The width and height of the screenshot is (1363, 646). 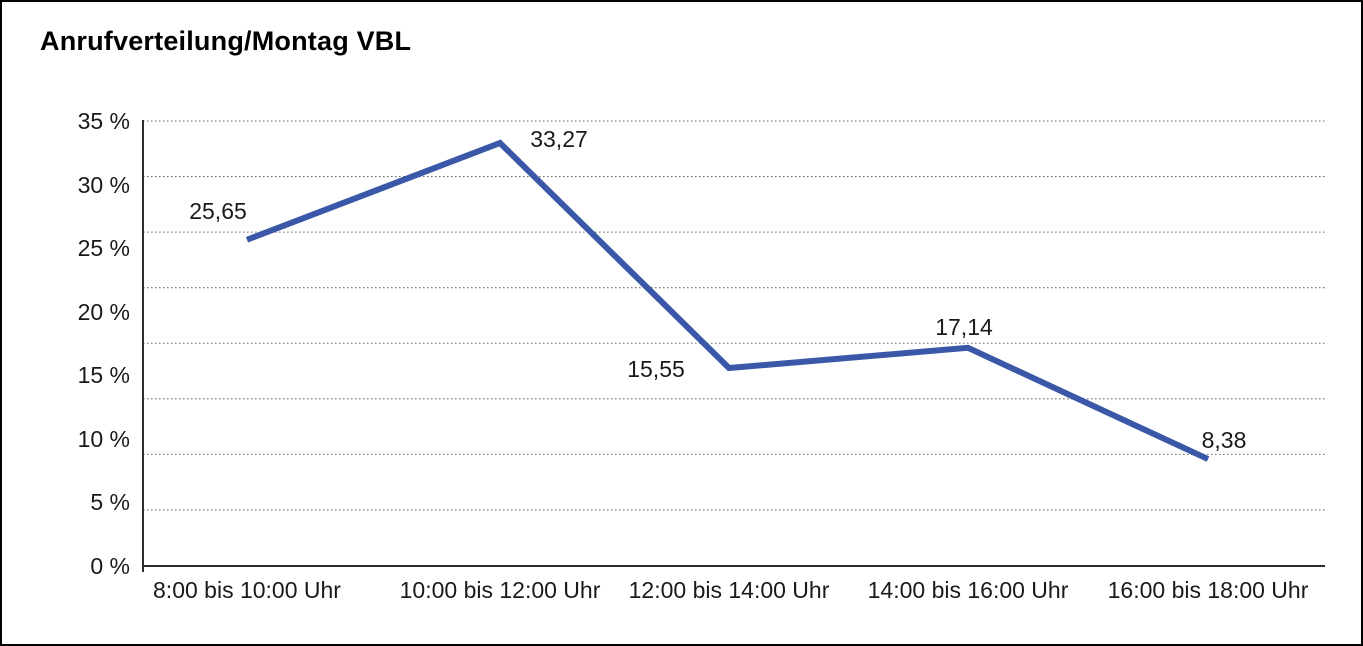 What do you see at coordinates (500, 590) in the screenshot?
I see `x-axis-category-label: 10:00 bis 12:00 Uhr` at bounding box center [500, 590].